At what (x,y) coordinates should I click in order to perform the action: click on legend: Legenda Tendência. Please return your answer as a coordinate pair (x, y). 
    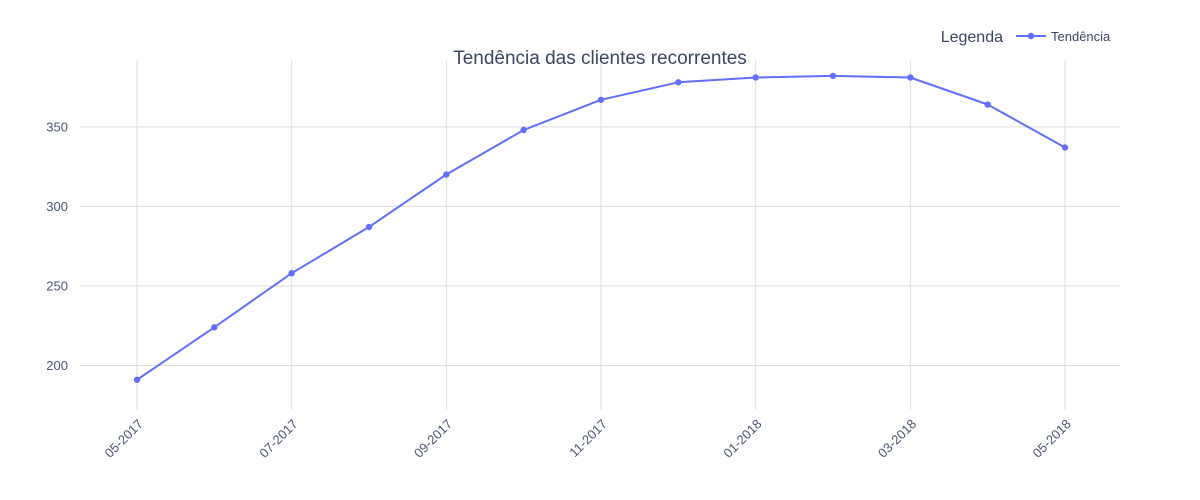
    Looking at the image, I should click on (1026, 37).